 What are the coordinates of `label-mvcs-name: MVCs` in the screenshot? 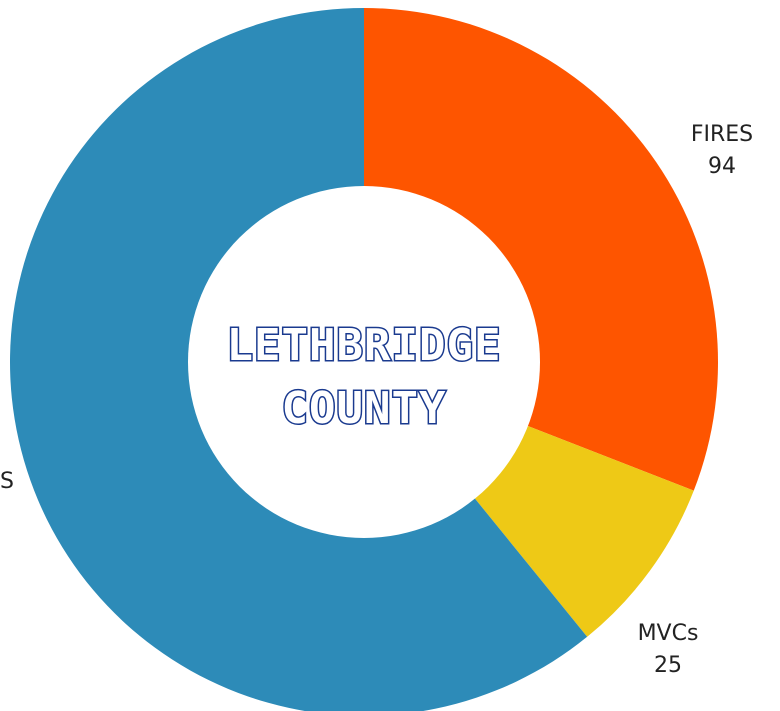 It's located at (668, 633).